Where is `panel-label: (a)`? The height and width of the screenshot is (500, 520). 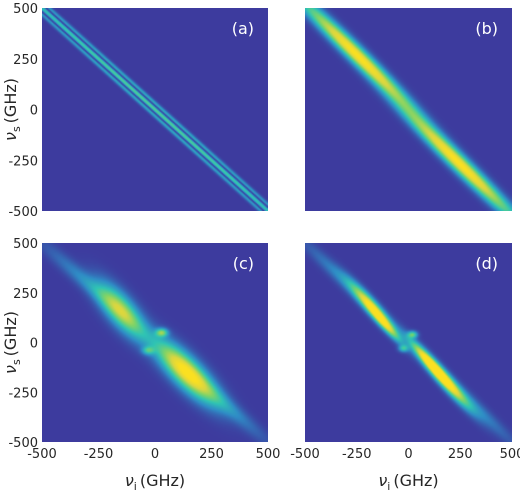 panel-label: (a) is located at coordinates (243, 28).